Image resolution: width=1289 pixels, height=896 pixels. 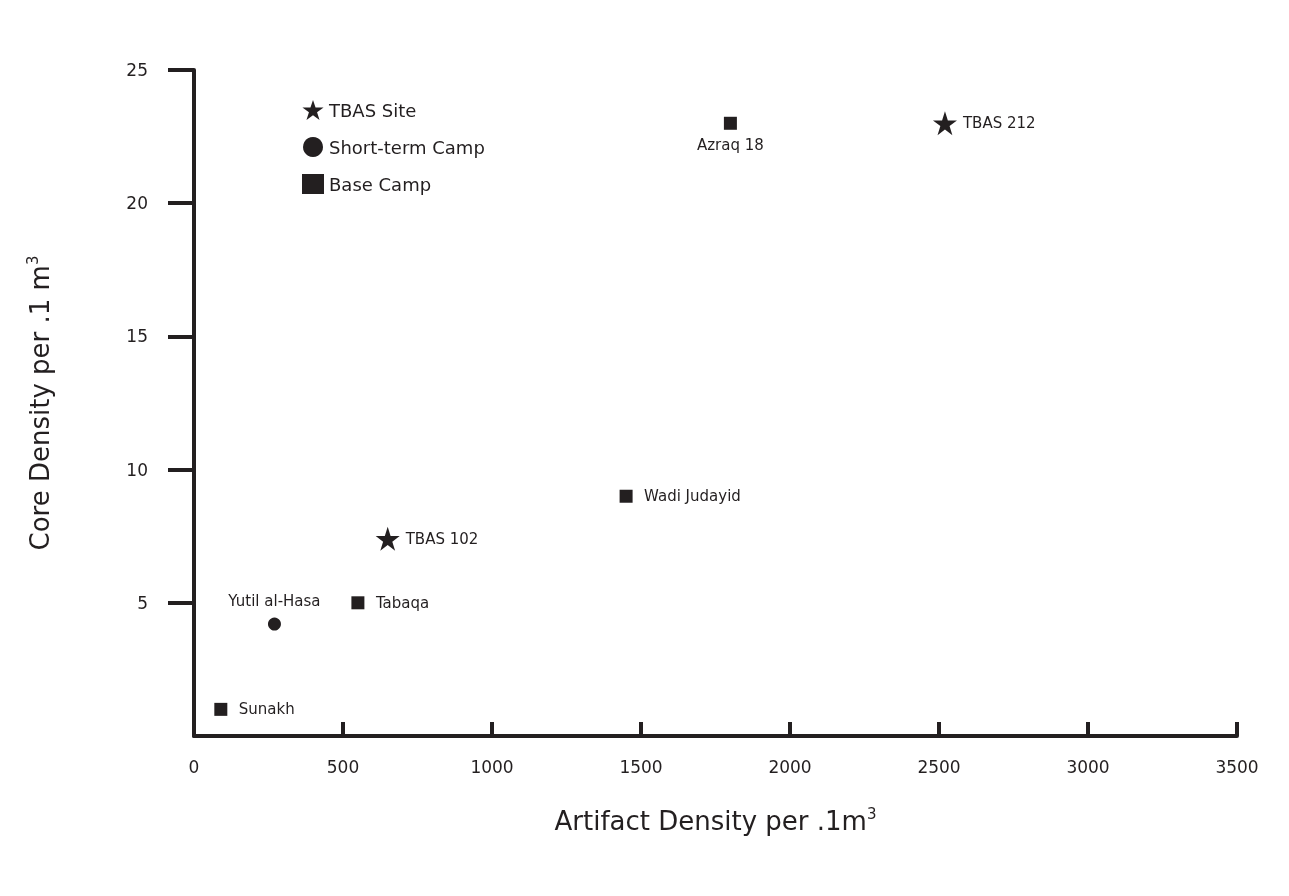 What do you see at coordinates (998, 123) in the screenshot?
I see `annotation: TBAS 212` at bounding box center [998, 123].